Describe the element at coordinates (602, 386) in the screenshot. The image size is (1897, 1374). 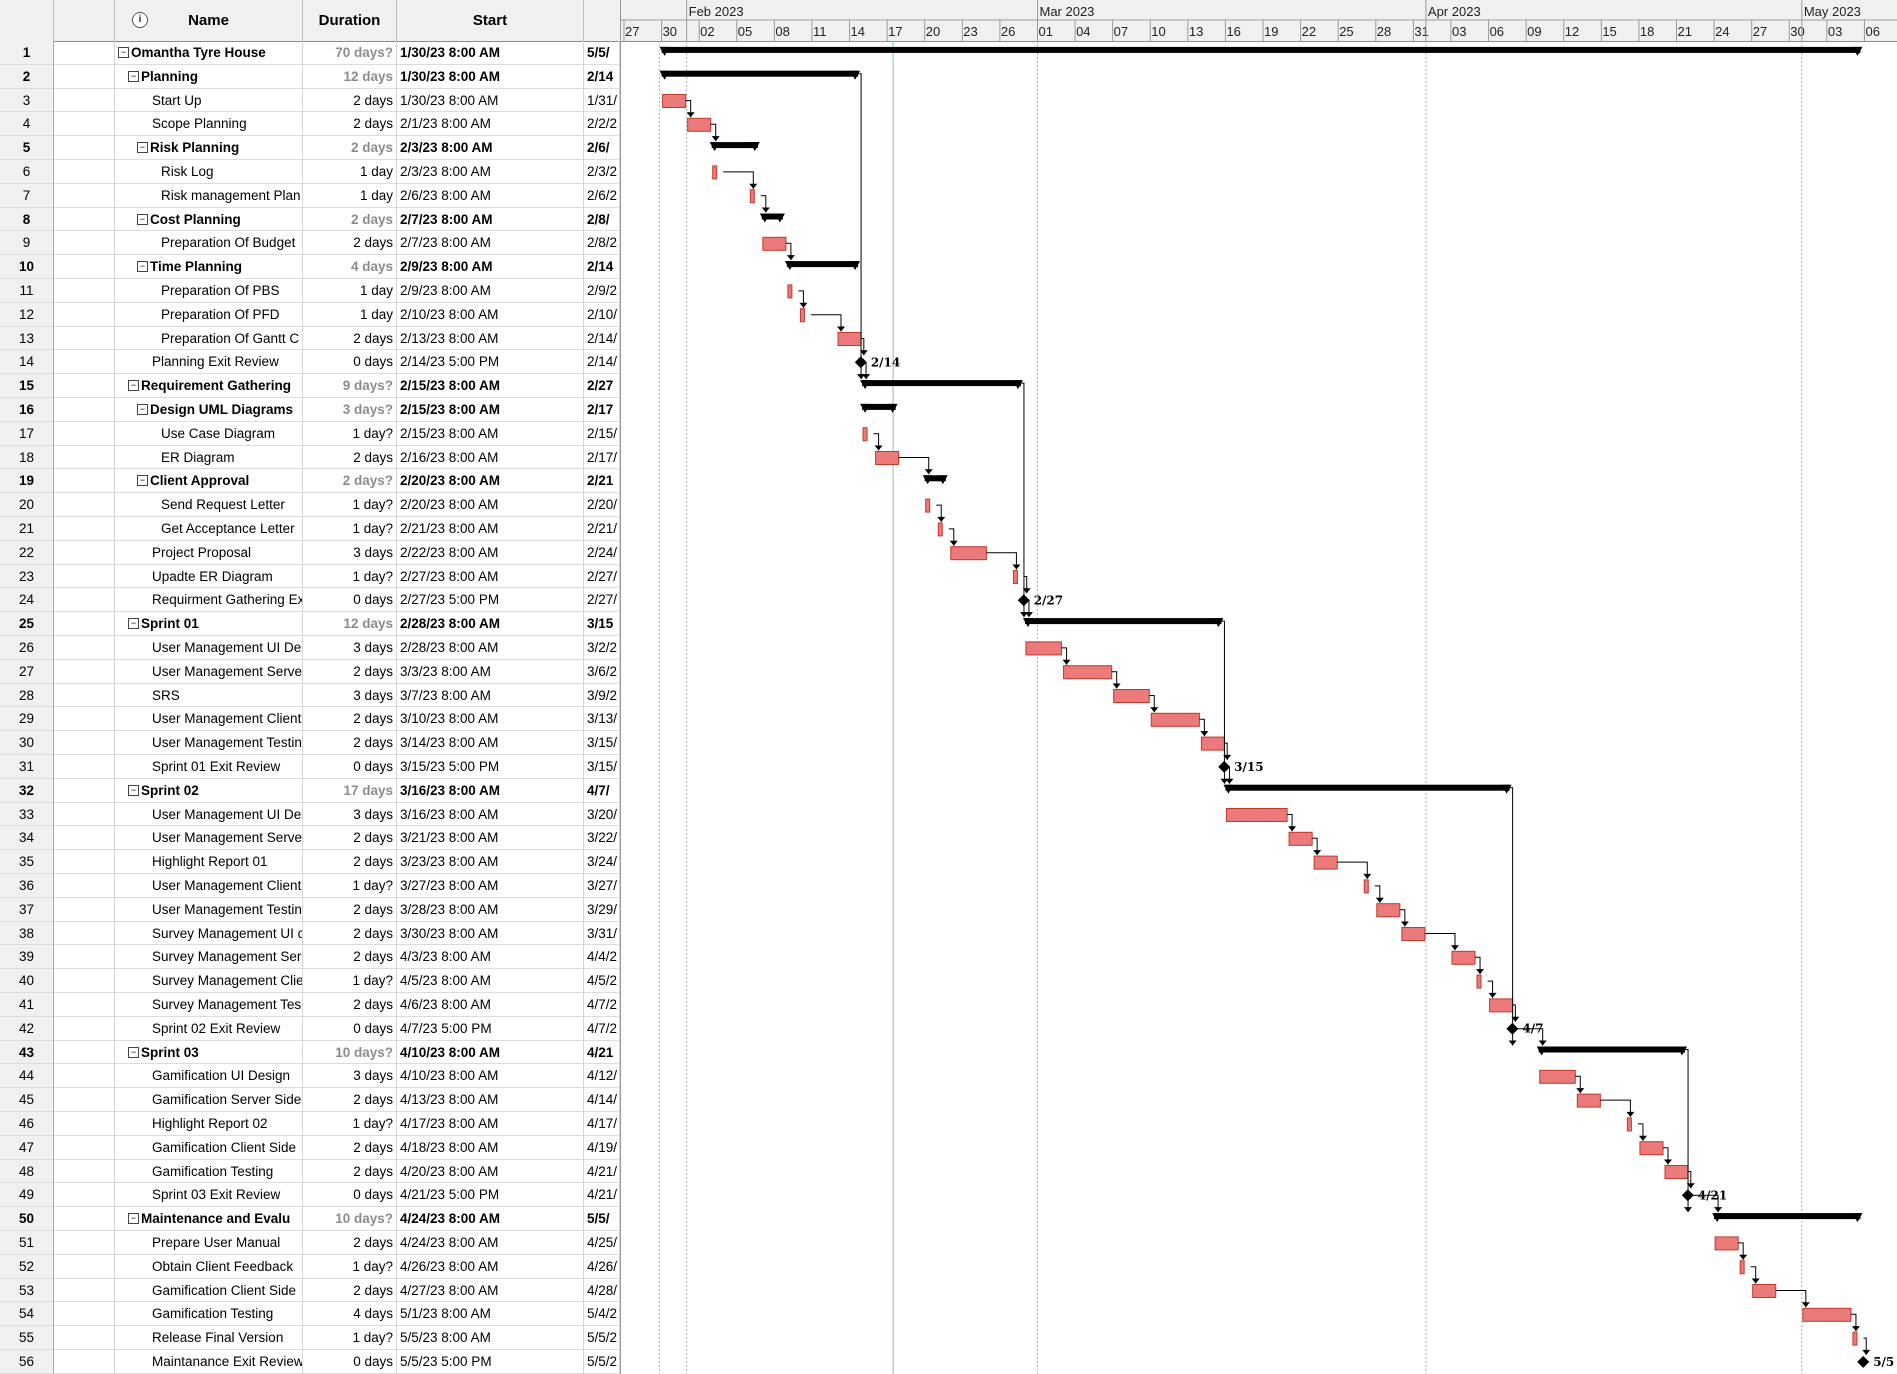
I see `task-finish: 2/27` at that location.